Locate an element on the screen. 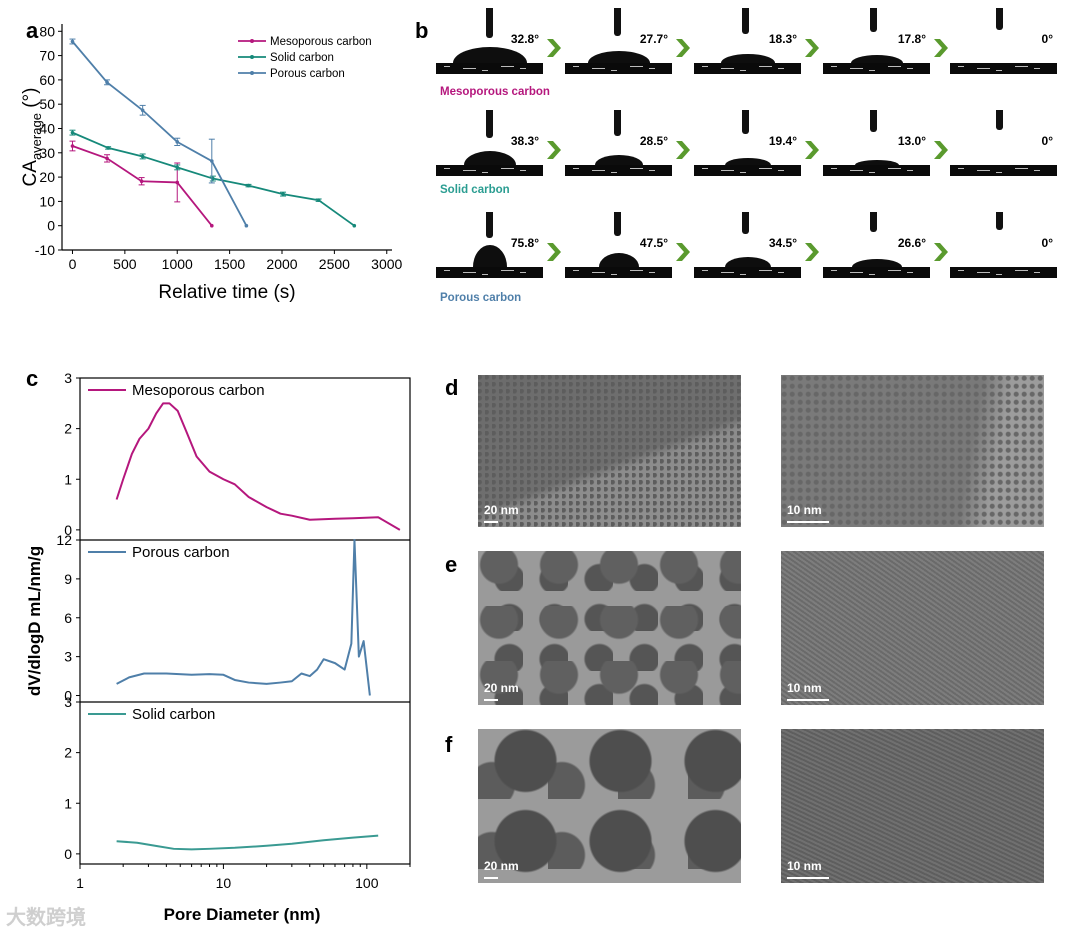  drop-image: 18.3° is located at coordinates (747, 44).